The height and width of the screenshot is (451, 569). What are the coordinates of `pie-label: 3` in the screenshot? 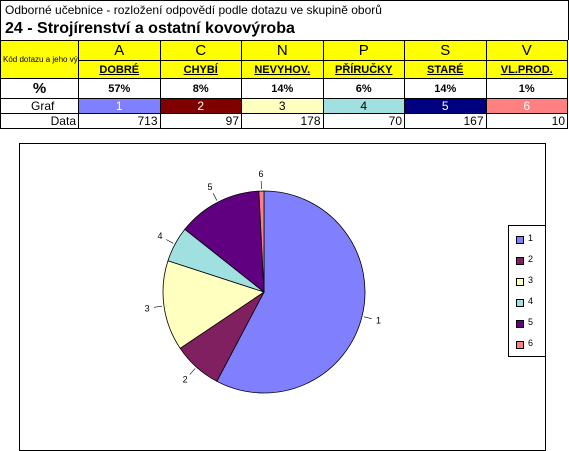 It's located at (147, 308).